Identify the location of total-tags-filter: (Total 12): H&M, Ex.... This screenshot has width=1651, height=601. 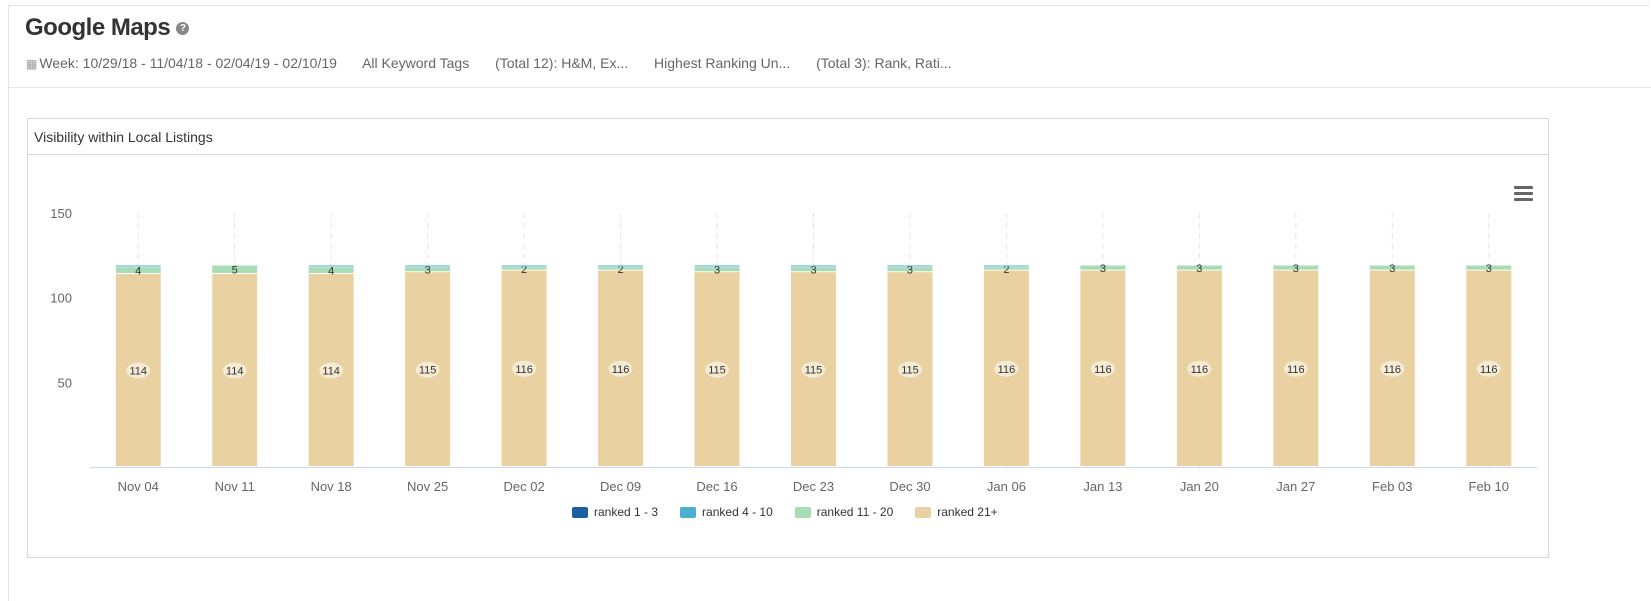
(562, 63).